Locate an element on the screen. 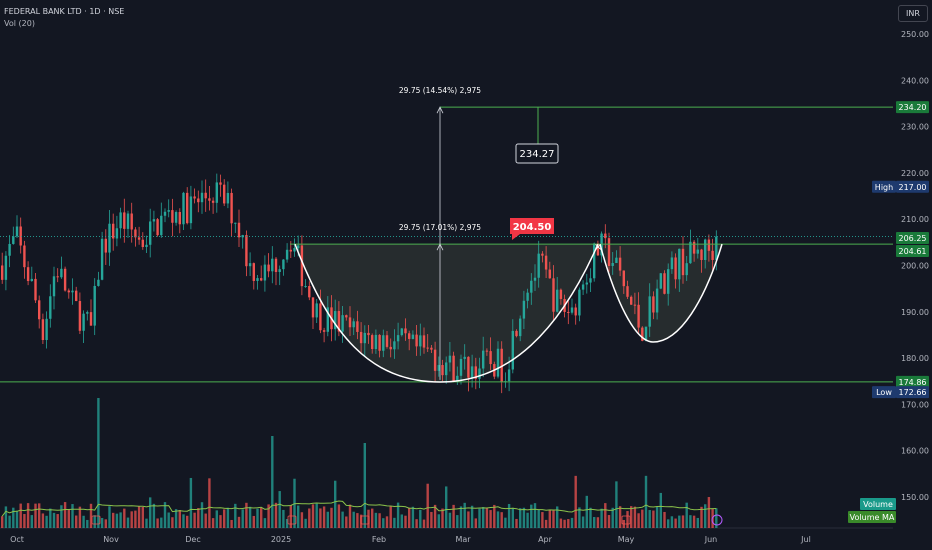  volume-legend: Volume Volume MA is located at coordinates (872, 510).